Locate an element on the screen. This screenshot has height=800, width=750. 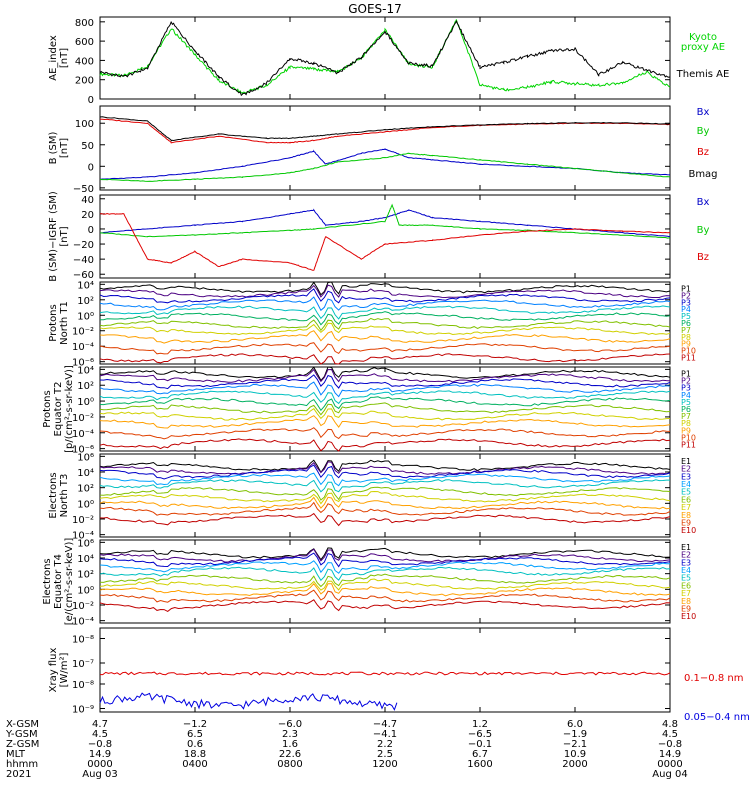
x-axis-value: 2.3 is located at coordinates (290, 734).